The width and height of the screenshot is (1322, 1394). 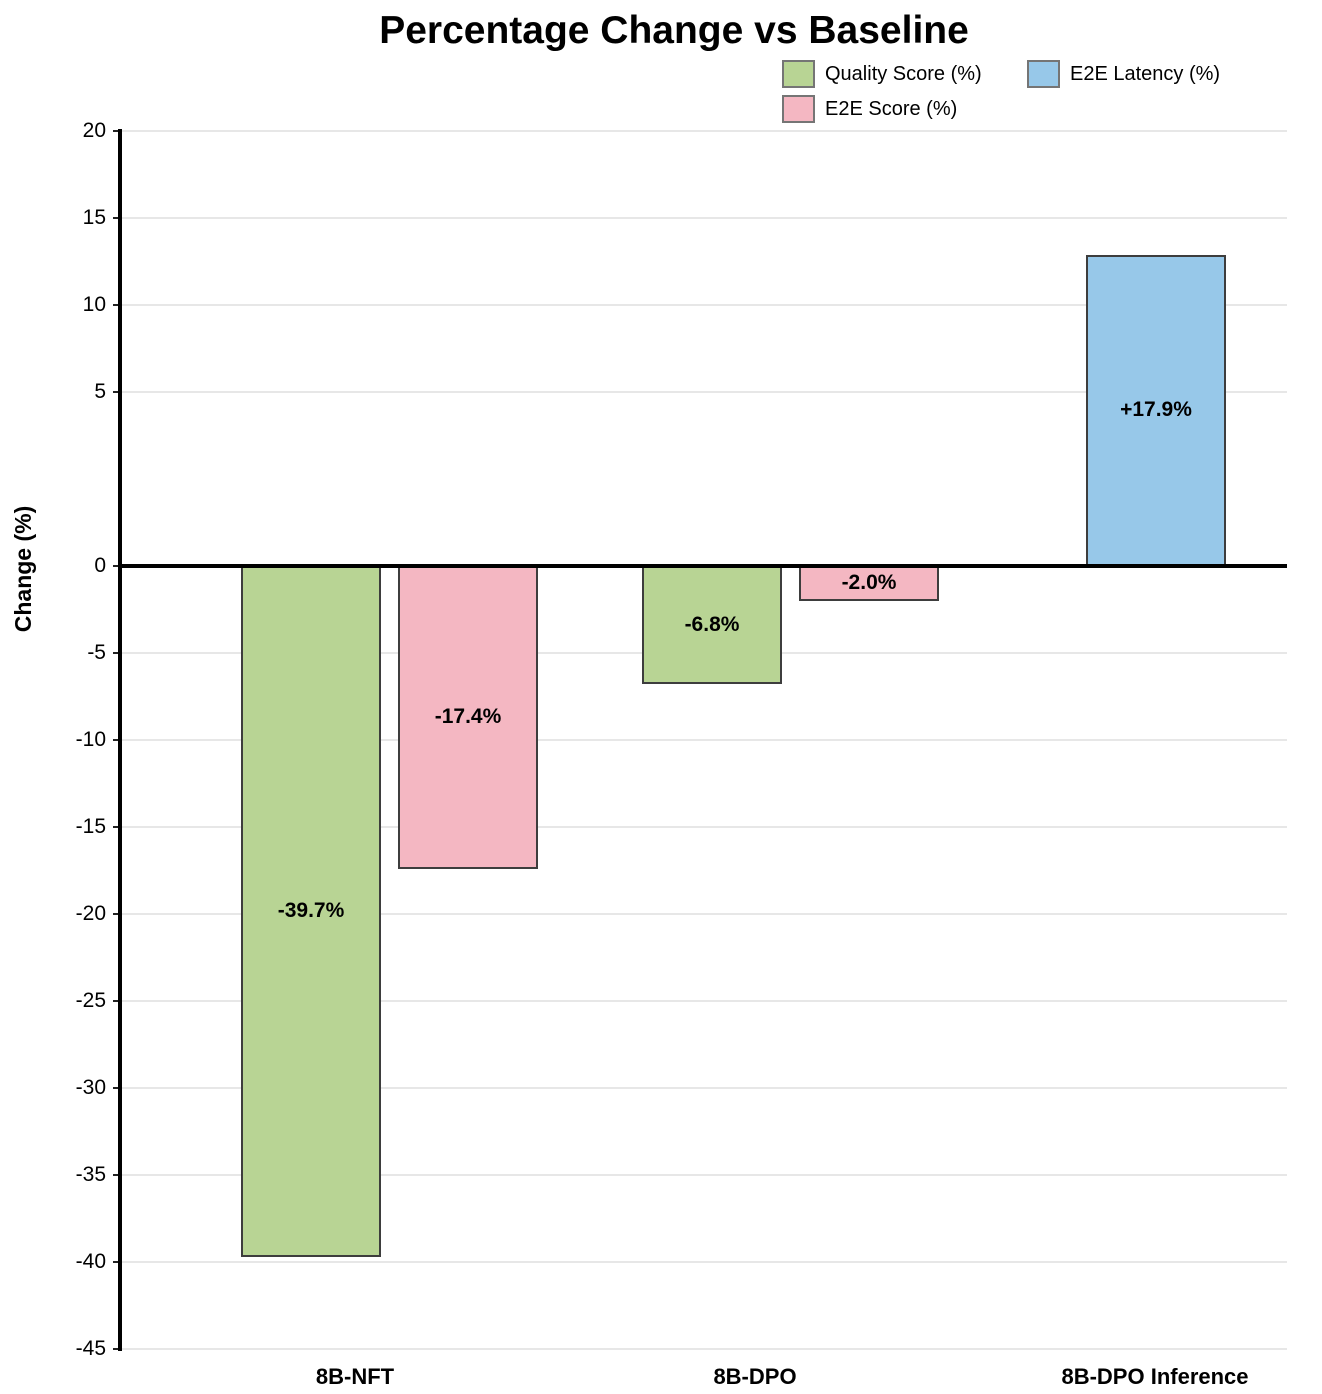 I want to click on y-tick-mark--45, so click(x=115, y=1349).